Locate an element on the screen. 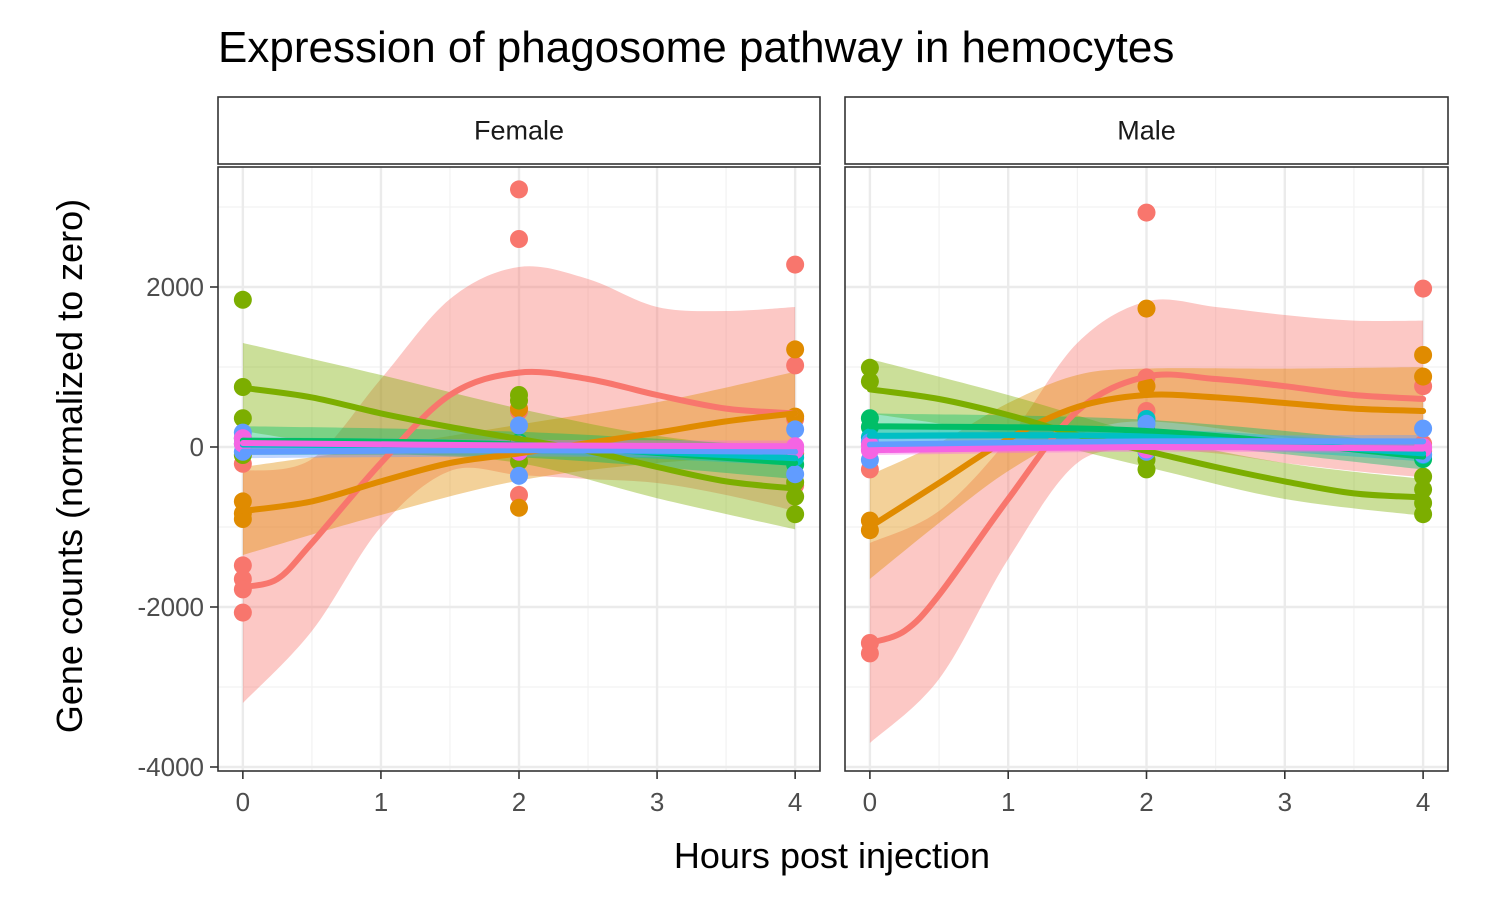  confidence-band is located at coordinates (1146, 473).